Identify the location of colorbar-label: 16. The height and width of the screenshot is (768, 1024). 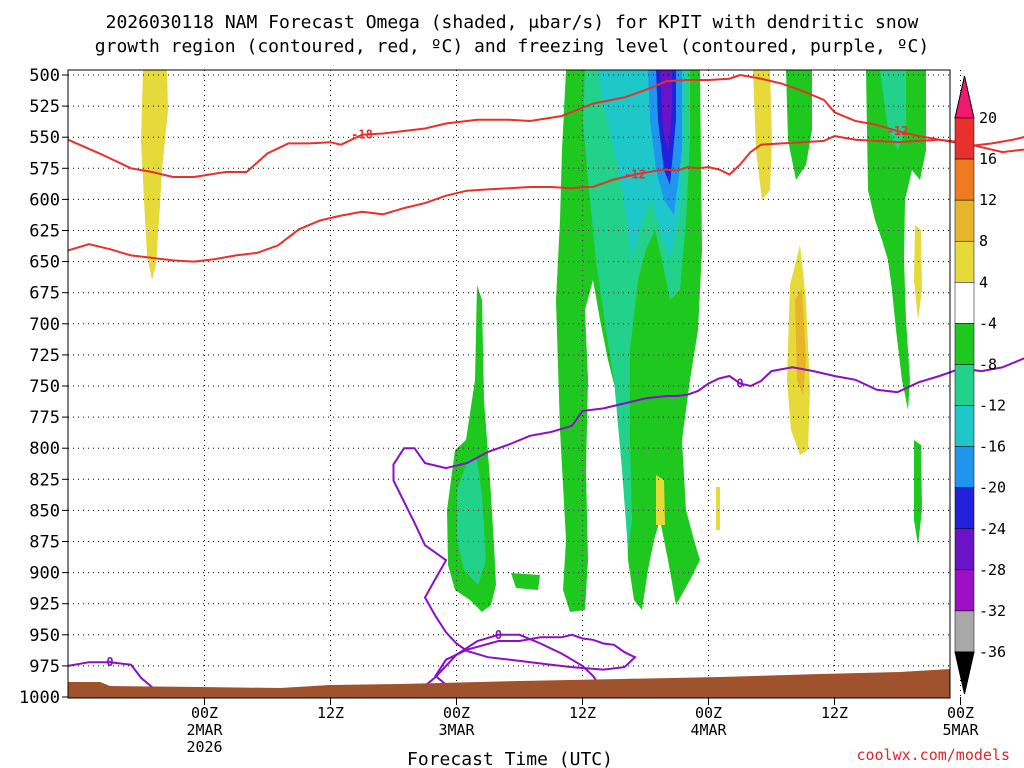
(988, 159).